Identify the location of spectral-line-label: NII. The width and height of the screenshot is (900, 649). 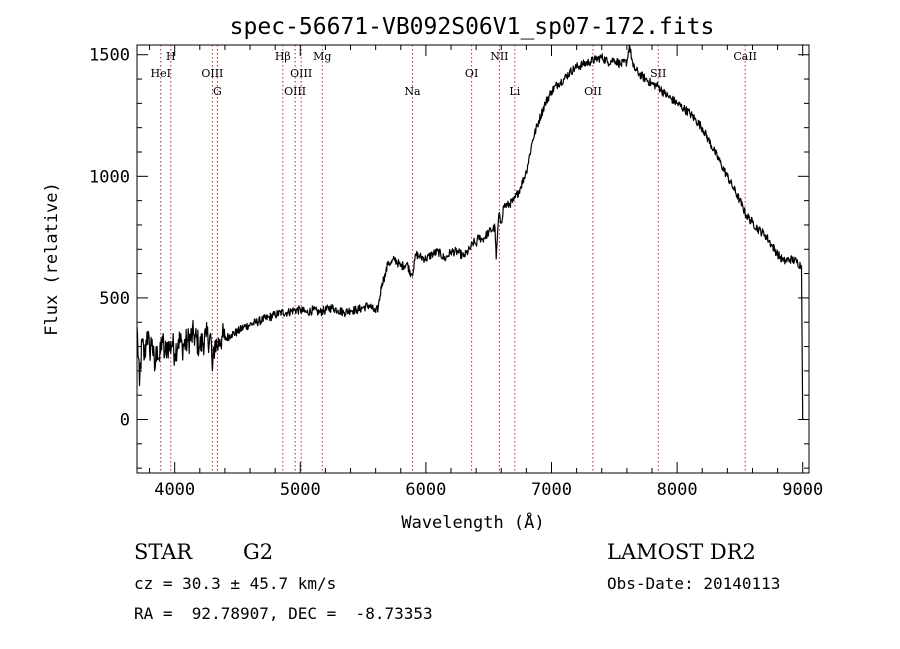
(499, 56).